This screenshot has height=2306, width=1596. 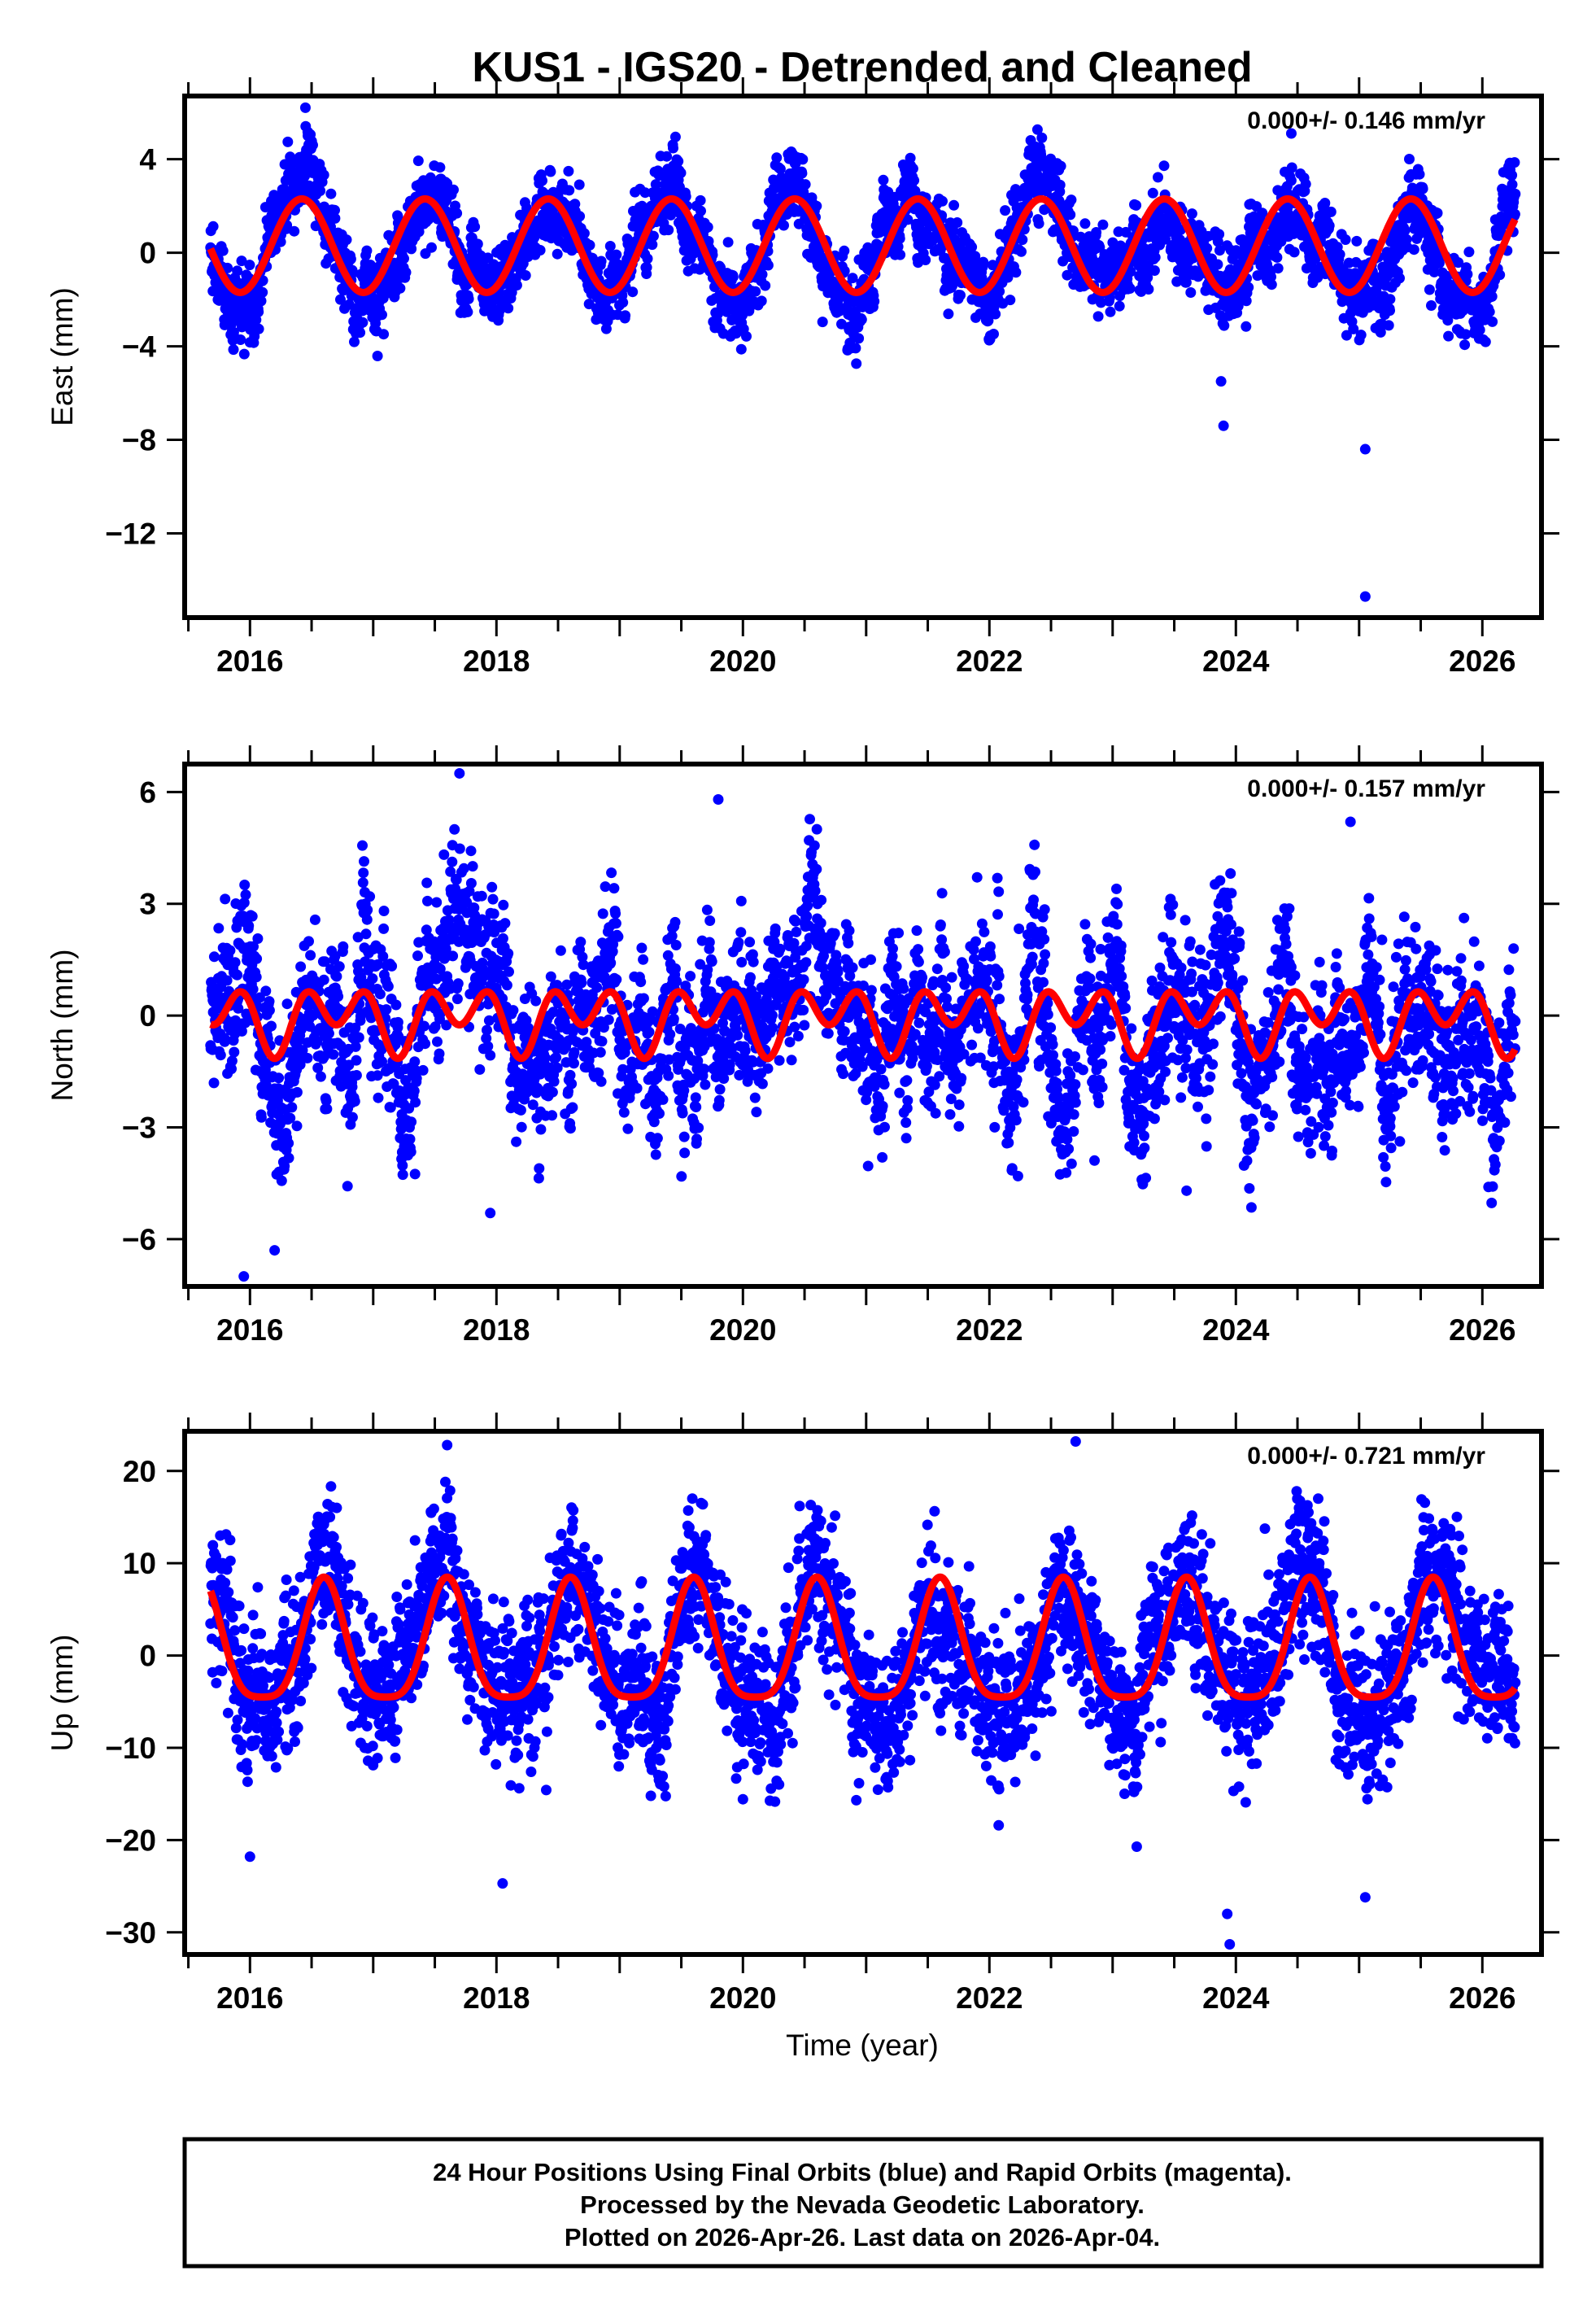 What do you see at coordinates (139, 347) in the screenshot?
I see `y-tick-label: −4` at bounding box center [139, 347].